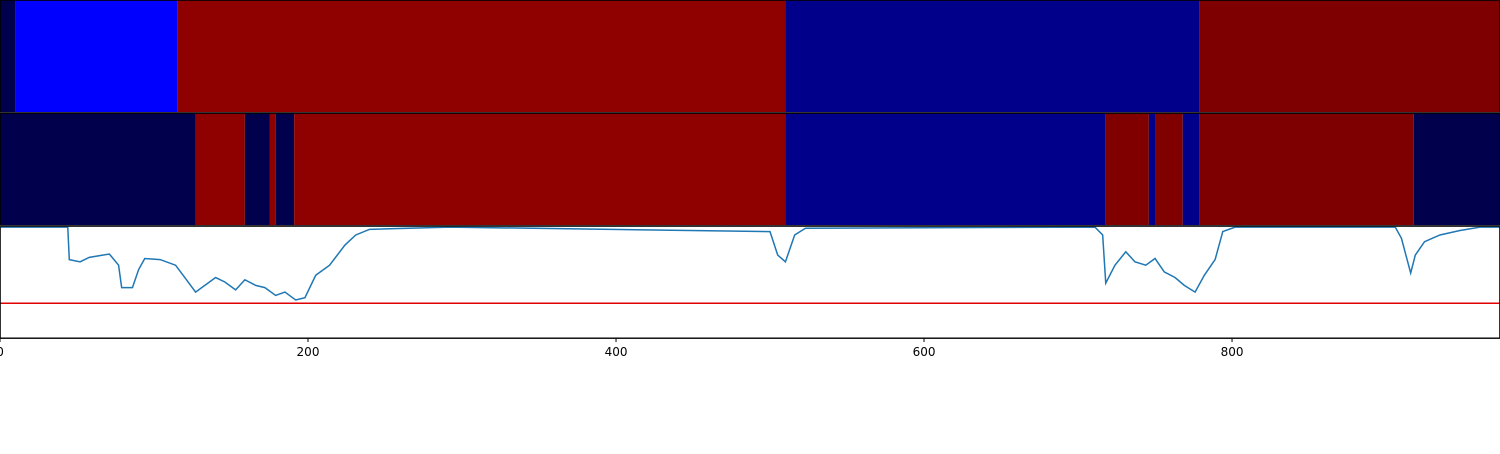 Image resolution: width=1500 pixels, height=454 pixels. Describe the element at coordinates (1232, 352) in the screenshot. I see `x-tick-label: 800` at that location.